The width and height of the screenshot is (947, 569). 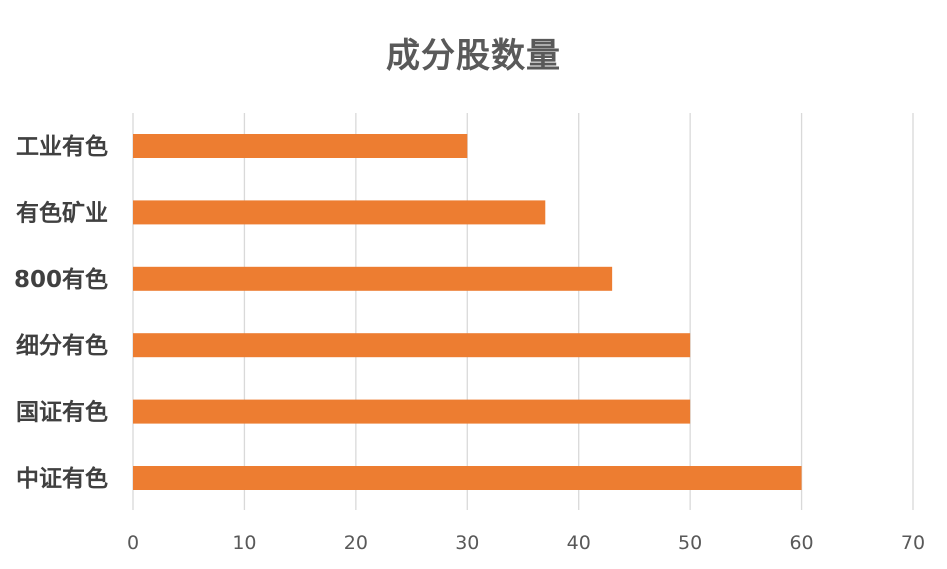 I want to click on category-label-2: 800有色, so click(x=61, y=279).